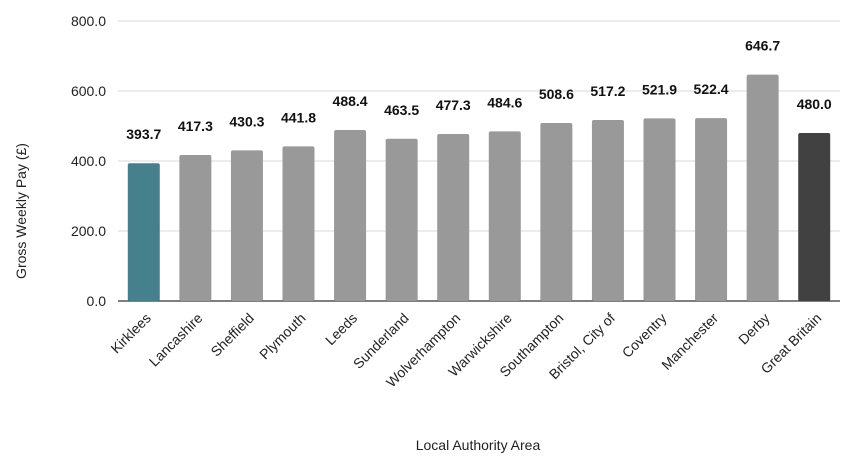  What do you see at coordinates (754, 329) in the screenshot?
I see `x-tick-label: Derby` at bounding box center [754, 329].